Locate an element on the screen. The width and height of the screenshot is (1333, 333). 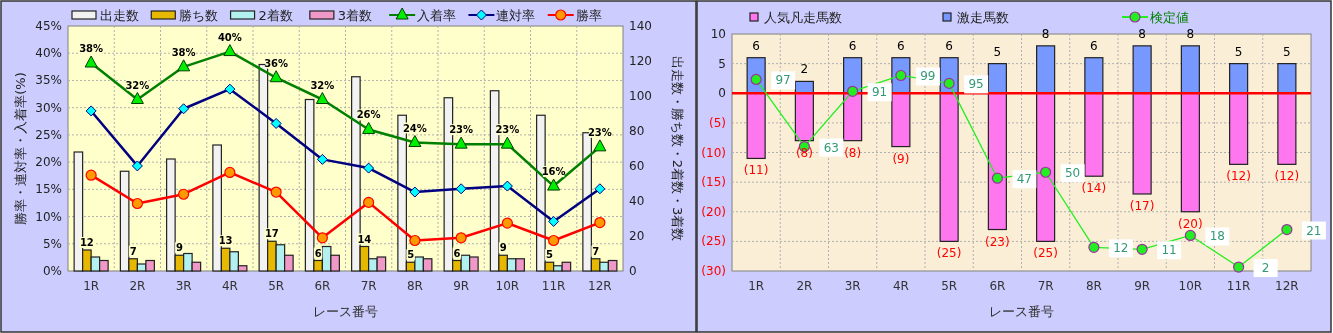
x-tick-label: 5R is located at coordinates (949, 286).